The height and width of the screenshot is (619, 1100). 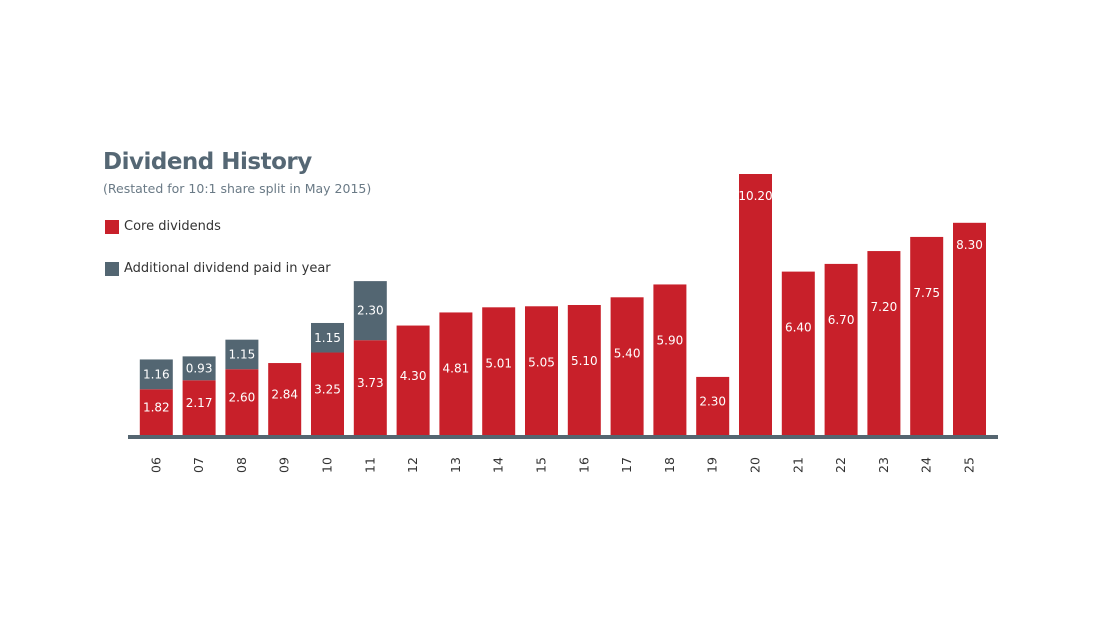 What do you see at coordinates (969, 245) in the screenshot?
I see `bar-label-core-25: 8.30` at bounding box center [969, 245].